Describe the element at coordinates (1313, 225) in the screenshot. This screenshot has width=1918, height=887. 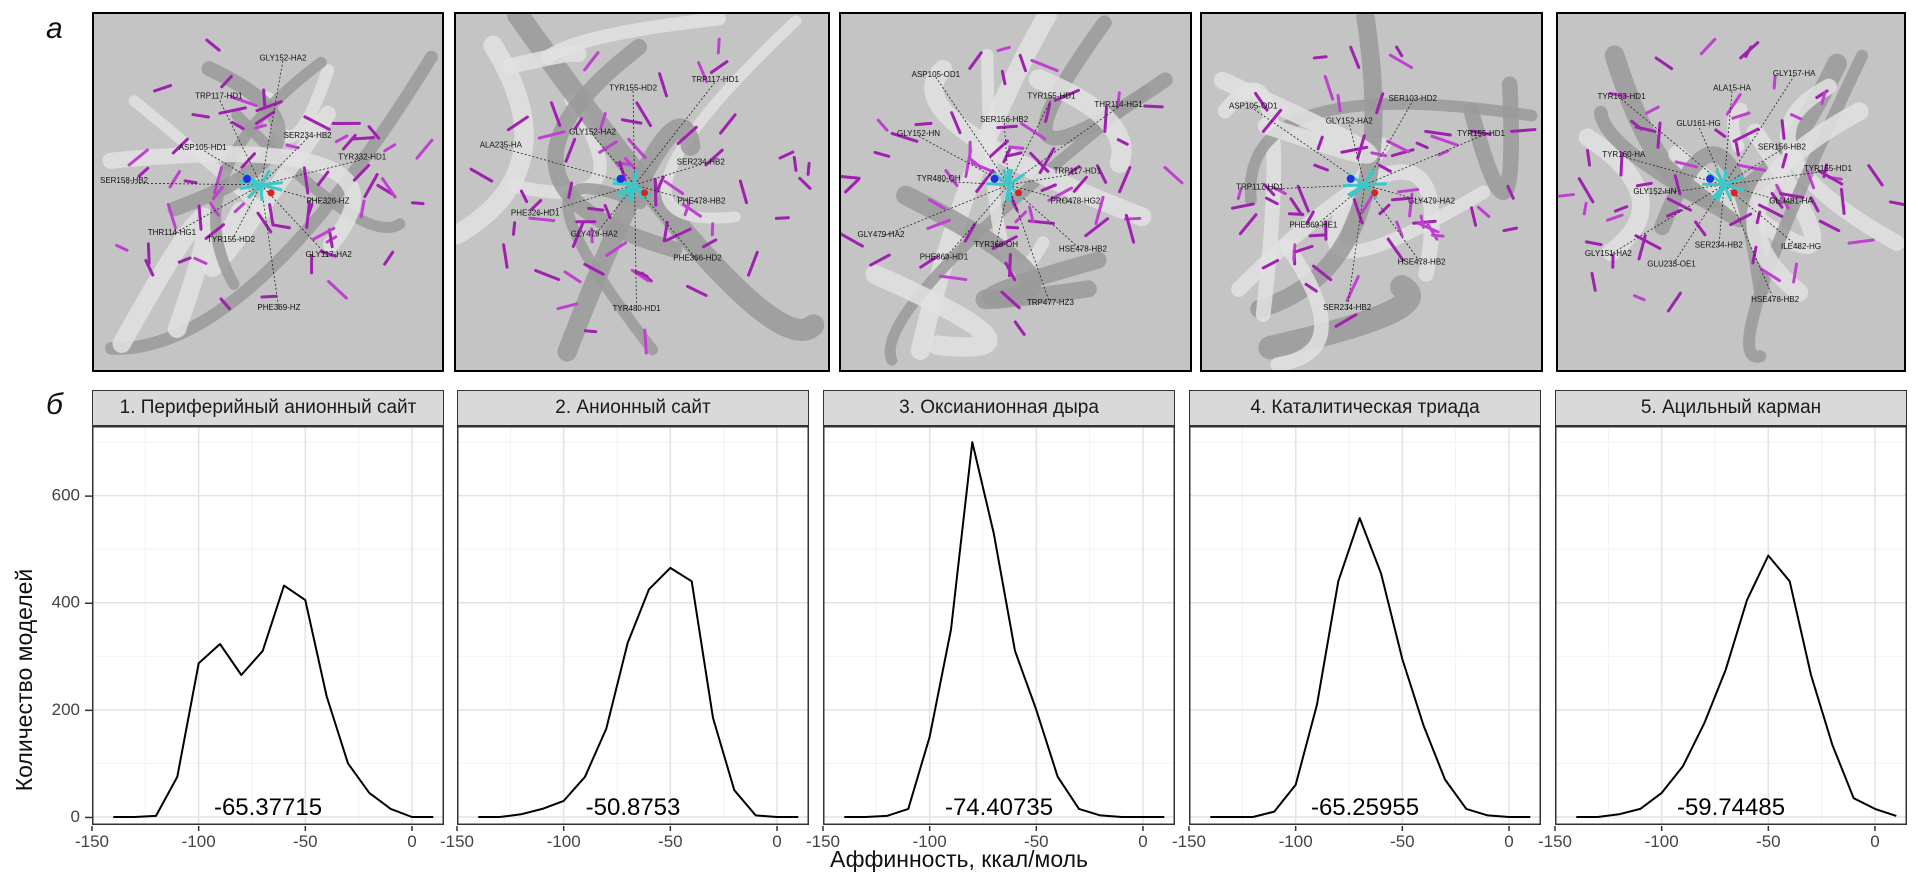
I see `residue-label: PHE369-HE1` at that location.